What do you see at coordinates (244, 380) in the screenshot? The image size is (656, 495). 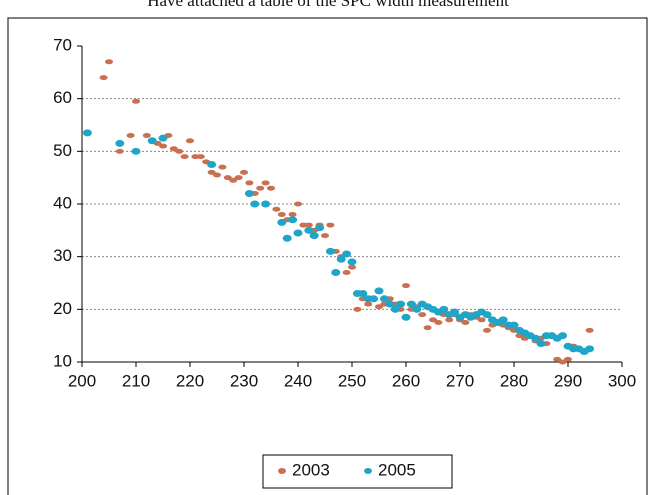 I see `x-tick-label: 230` at bounding box center [244, 380].